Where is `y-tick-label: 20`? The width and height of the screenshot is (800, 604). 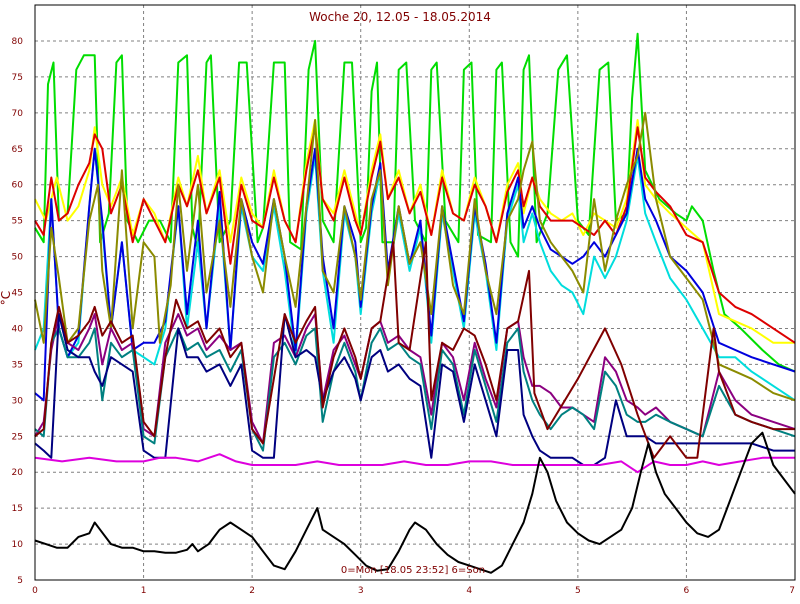
y-tick-label: 20 is located at coordinates (18, 473).